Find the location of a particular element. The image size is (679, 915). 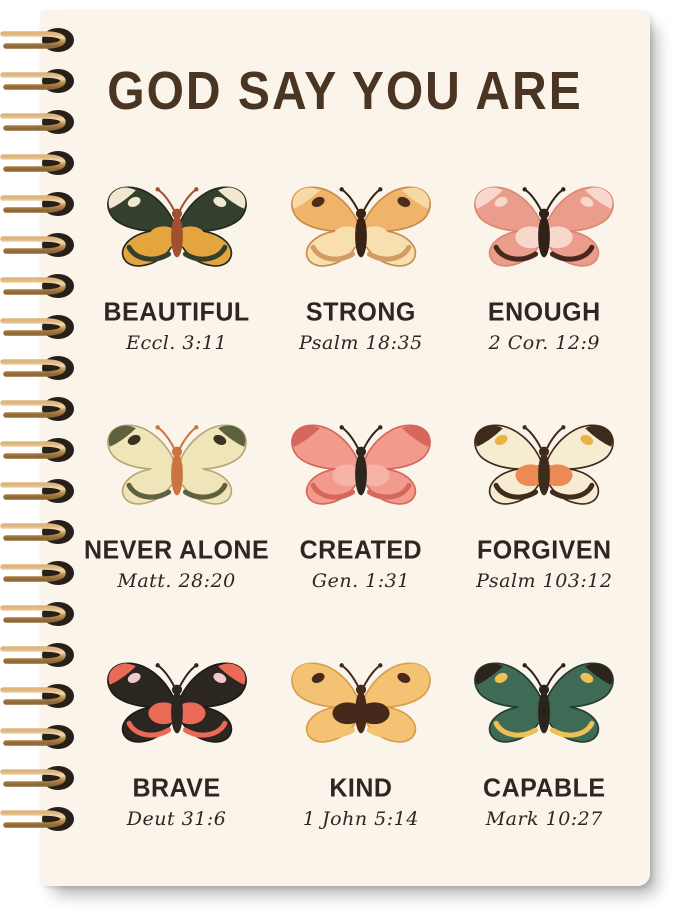

verse-reference: Psalm 18:35 is located at coordinates (360, 343).